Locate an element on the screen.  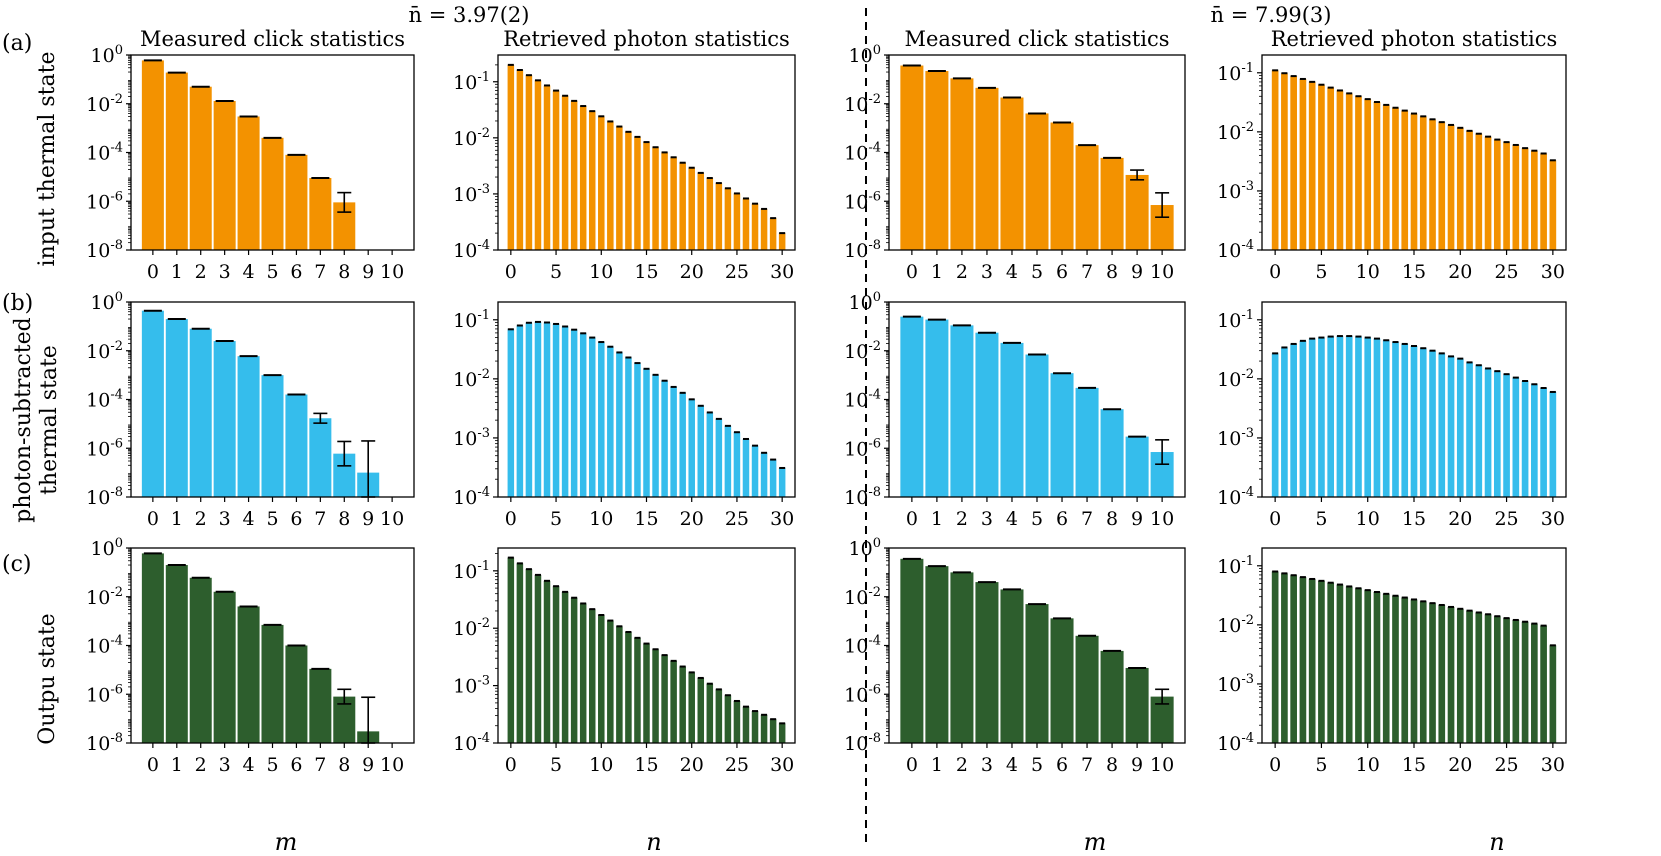
xlabel-col4: n is located at coordinates (1496, 842).